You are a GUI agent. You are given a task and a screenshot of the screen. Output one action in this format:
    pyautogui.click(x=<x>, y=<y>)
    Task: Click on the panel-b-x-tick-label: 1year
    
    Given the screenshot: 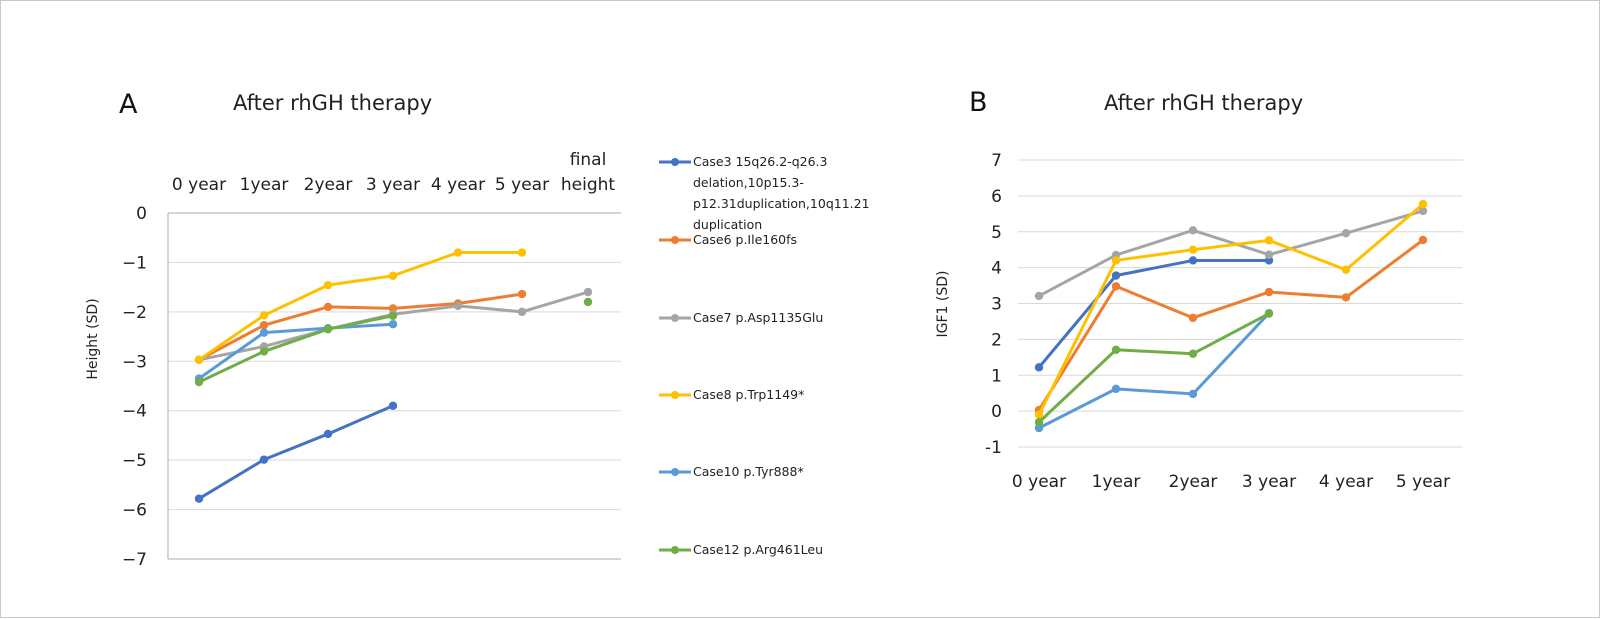 What is the action you would take?
    pyautogui.click(x=1116, y=482)
    